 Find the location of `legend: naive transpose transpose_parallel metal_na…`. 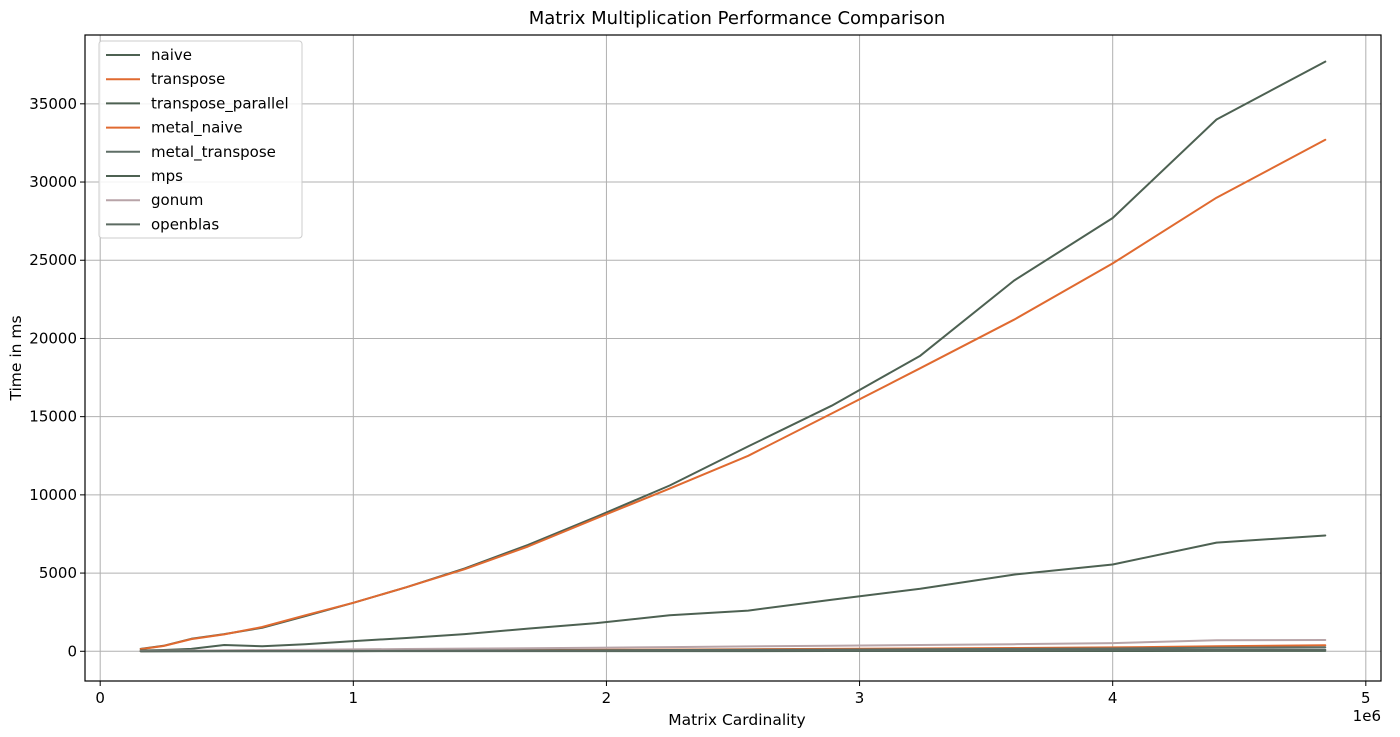

legend: naive transpose transpose_parallel metal_na… is located at coordinates (200, 139).